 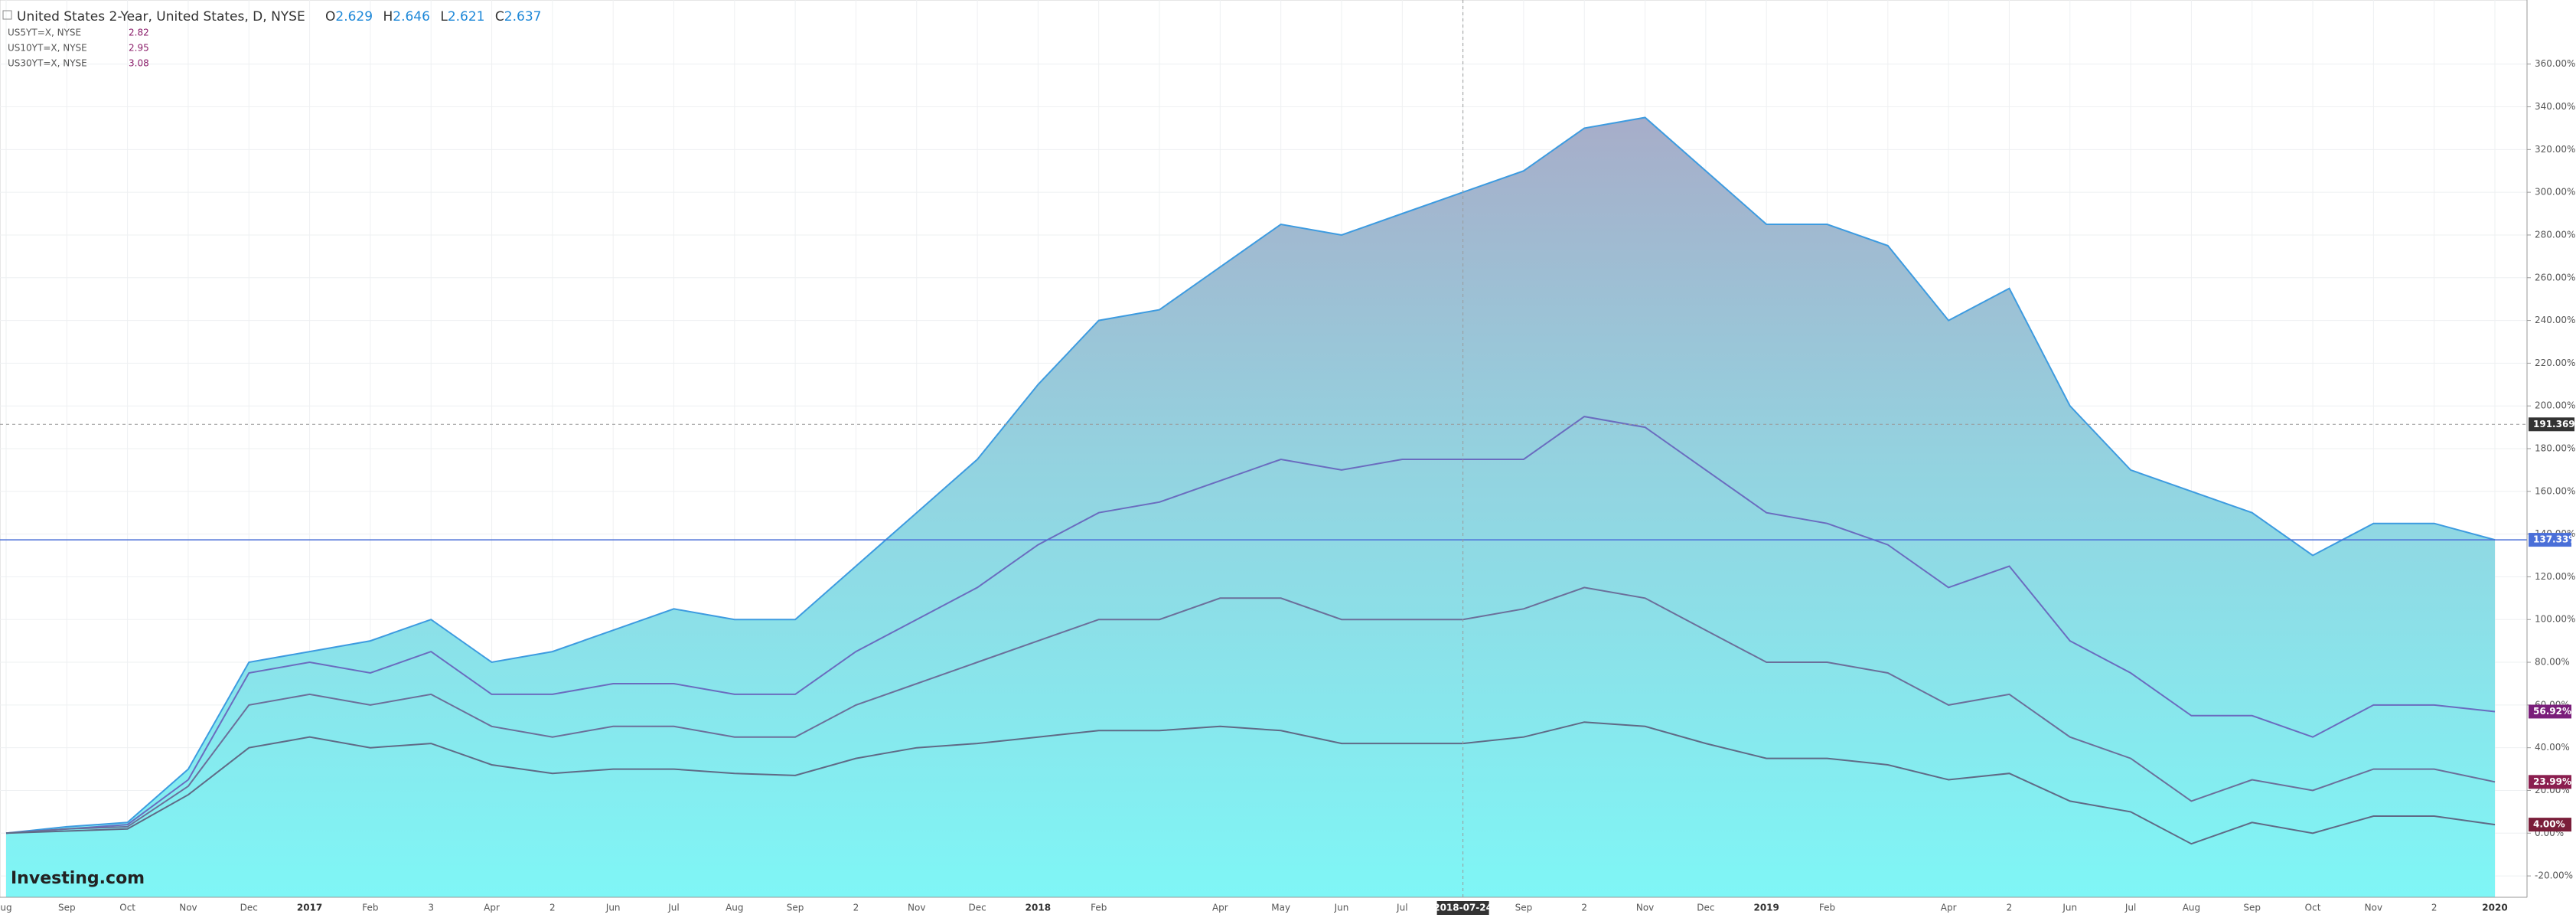 What do you see at coordinates (2555, 363) in the screenshot?
I see `y-tick-label: 220.00%` at bounding box center [2555, 363].